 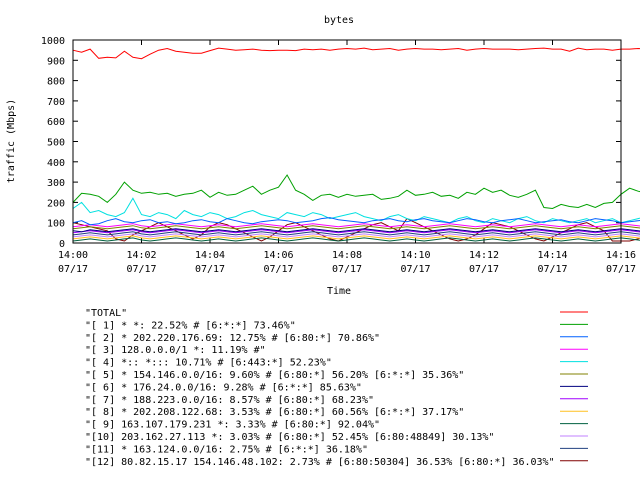 What do you see at coordinates (278, 255) in the screenshot?
I see `x-tick-label-time: 14:06` at bounding box center [278, 255].